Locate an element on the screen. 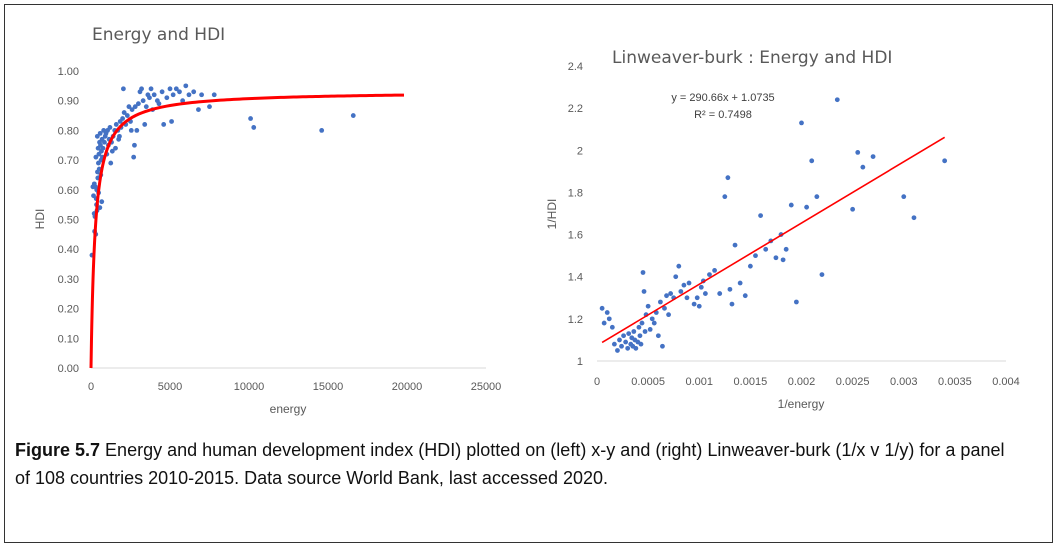 Image resolution: width=1059 pixels, height=549 pixels. right-y-tick-label: 1.2 is located at coordinates (575, 320).